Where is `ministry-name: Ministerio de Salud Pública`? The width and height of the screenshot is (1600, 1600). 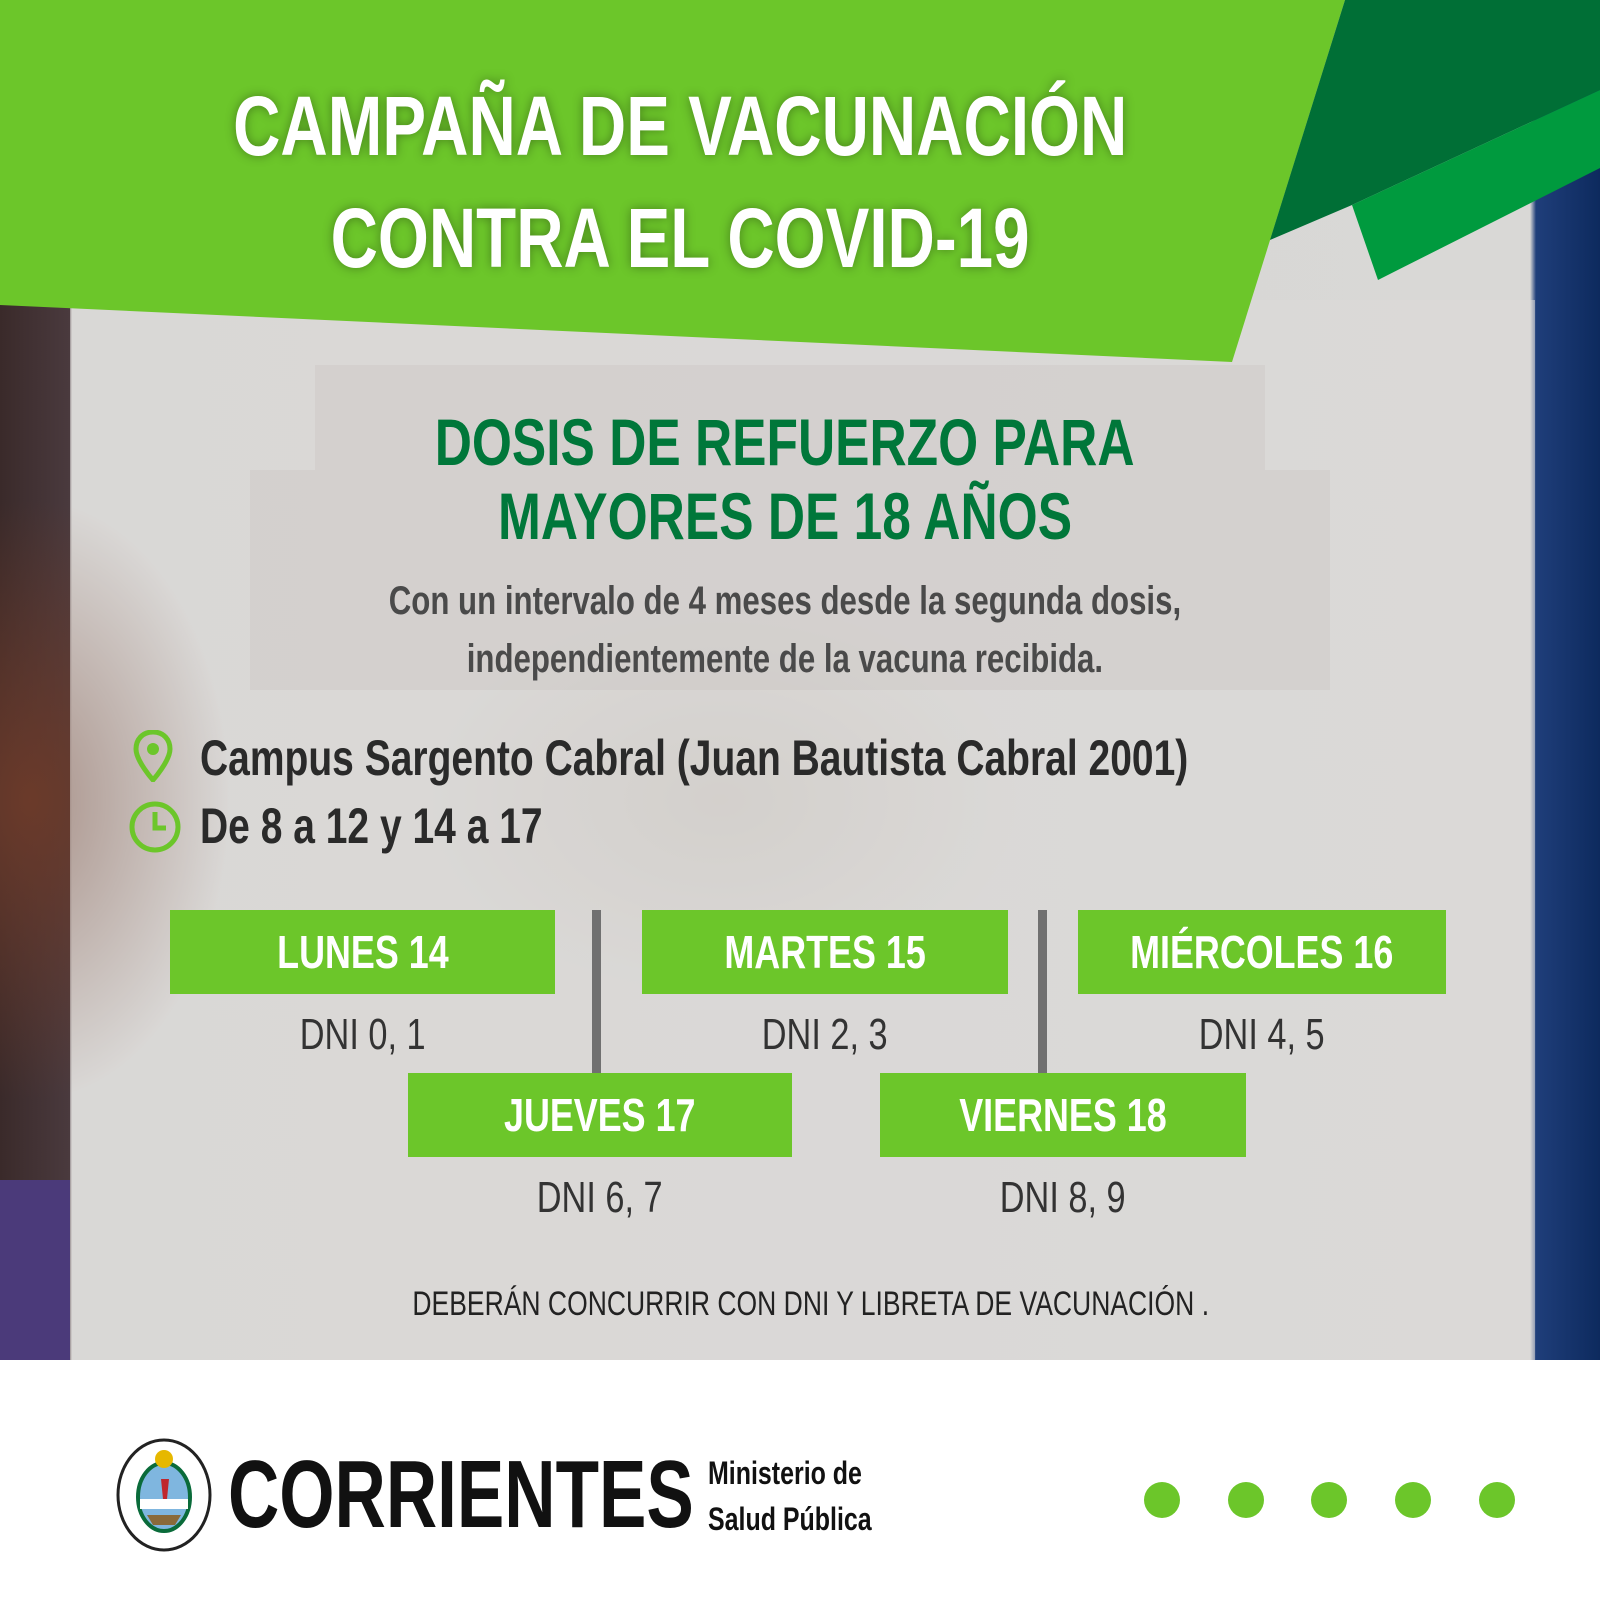
ministry-name: Ministerio de Salud Pública is located at coordinates (813, 1496).